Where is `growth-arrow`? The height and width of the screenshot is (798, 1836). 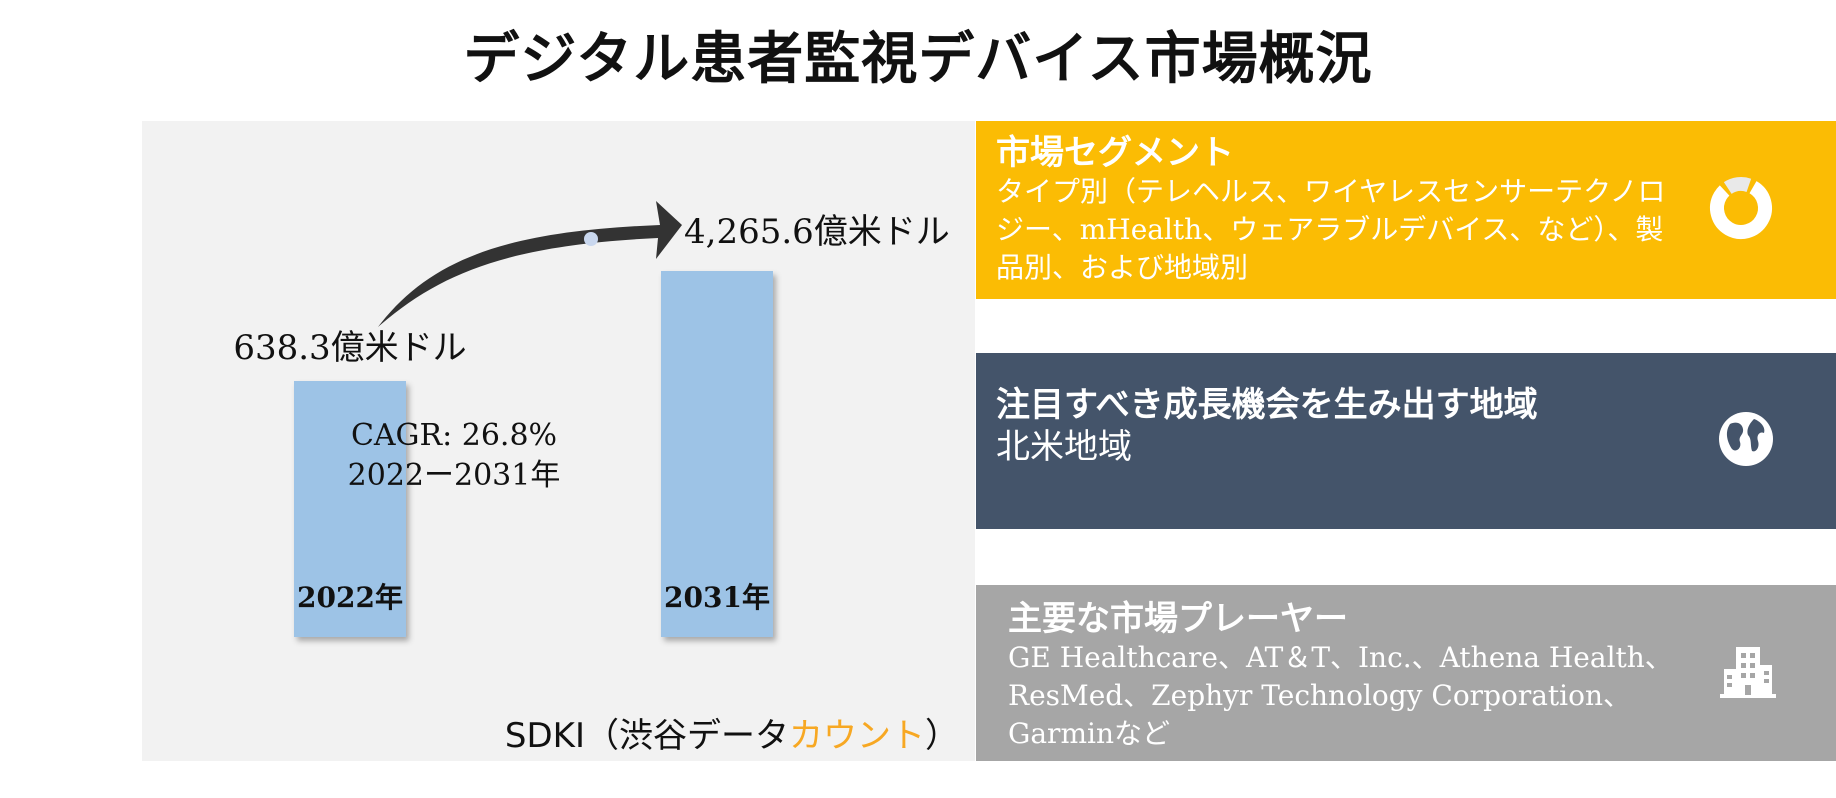
growth-arrow is located at coordinates (530, 264).